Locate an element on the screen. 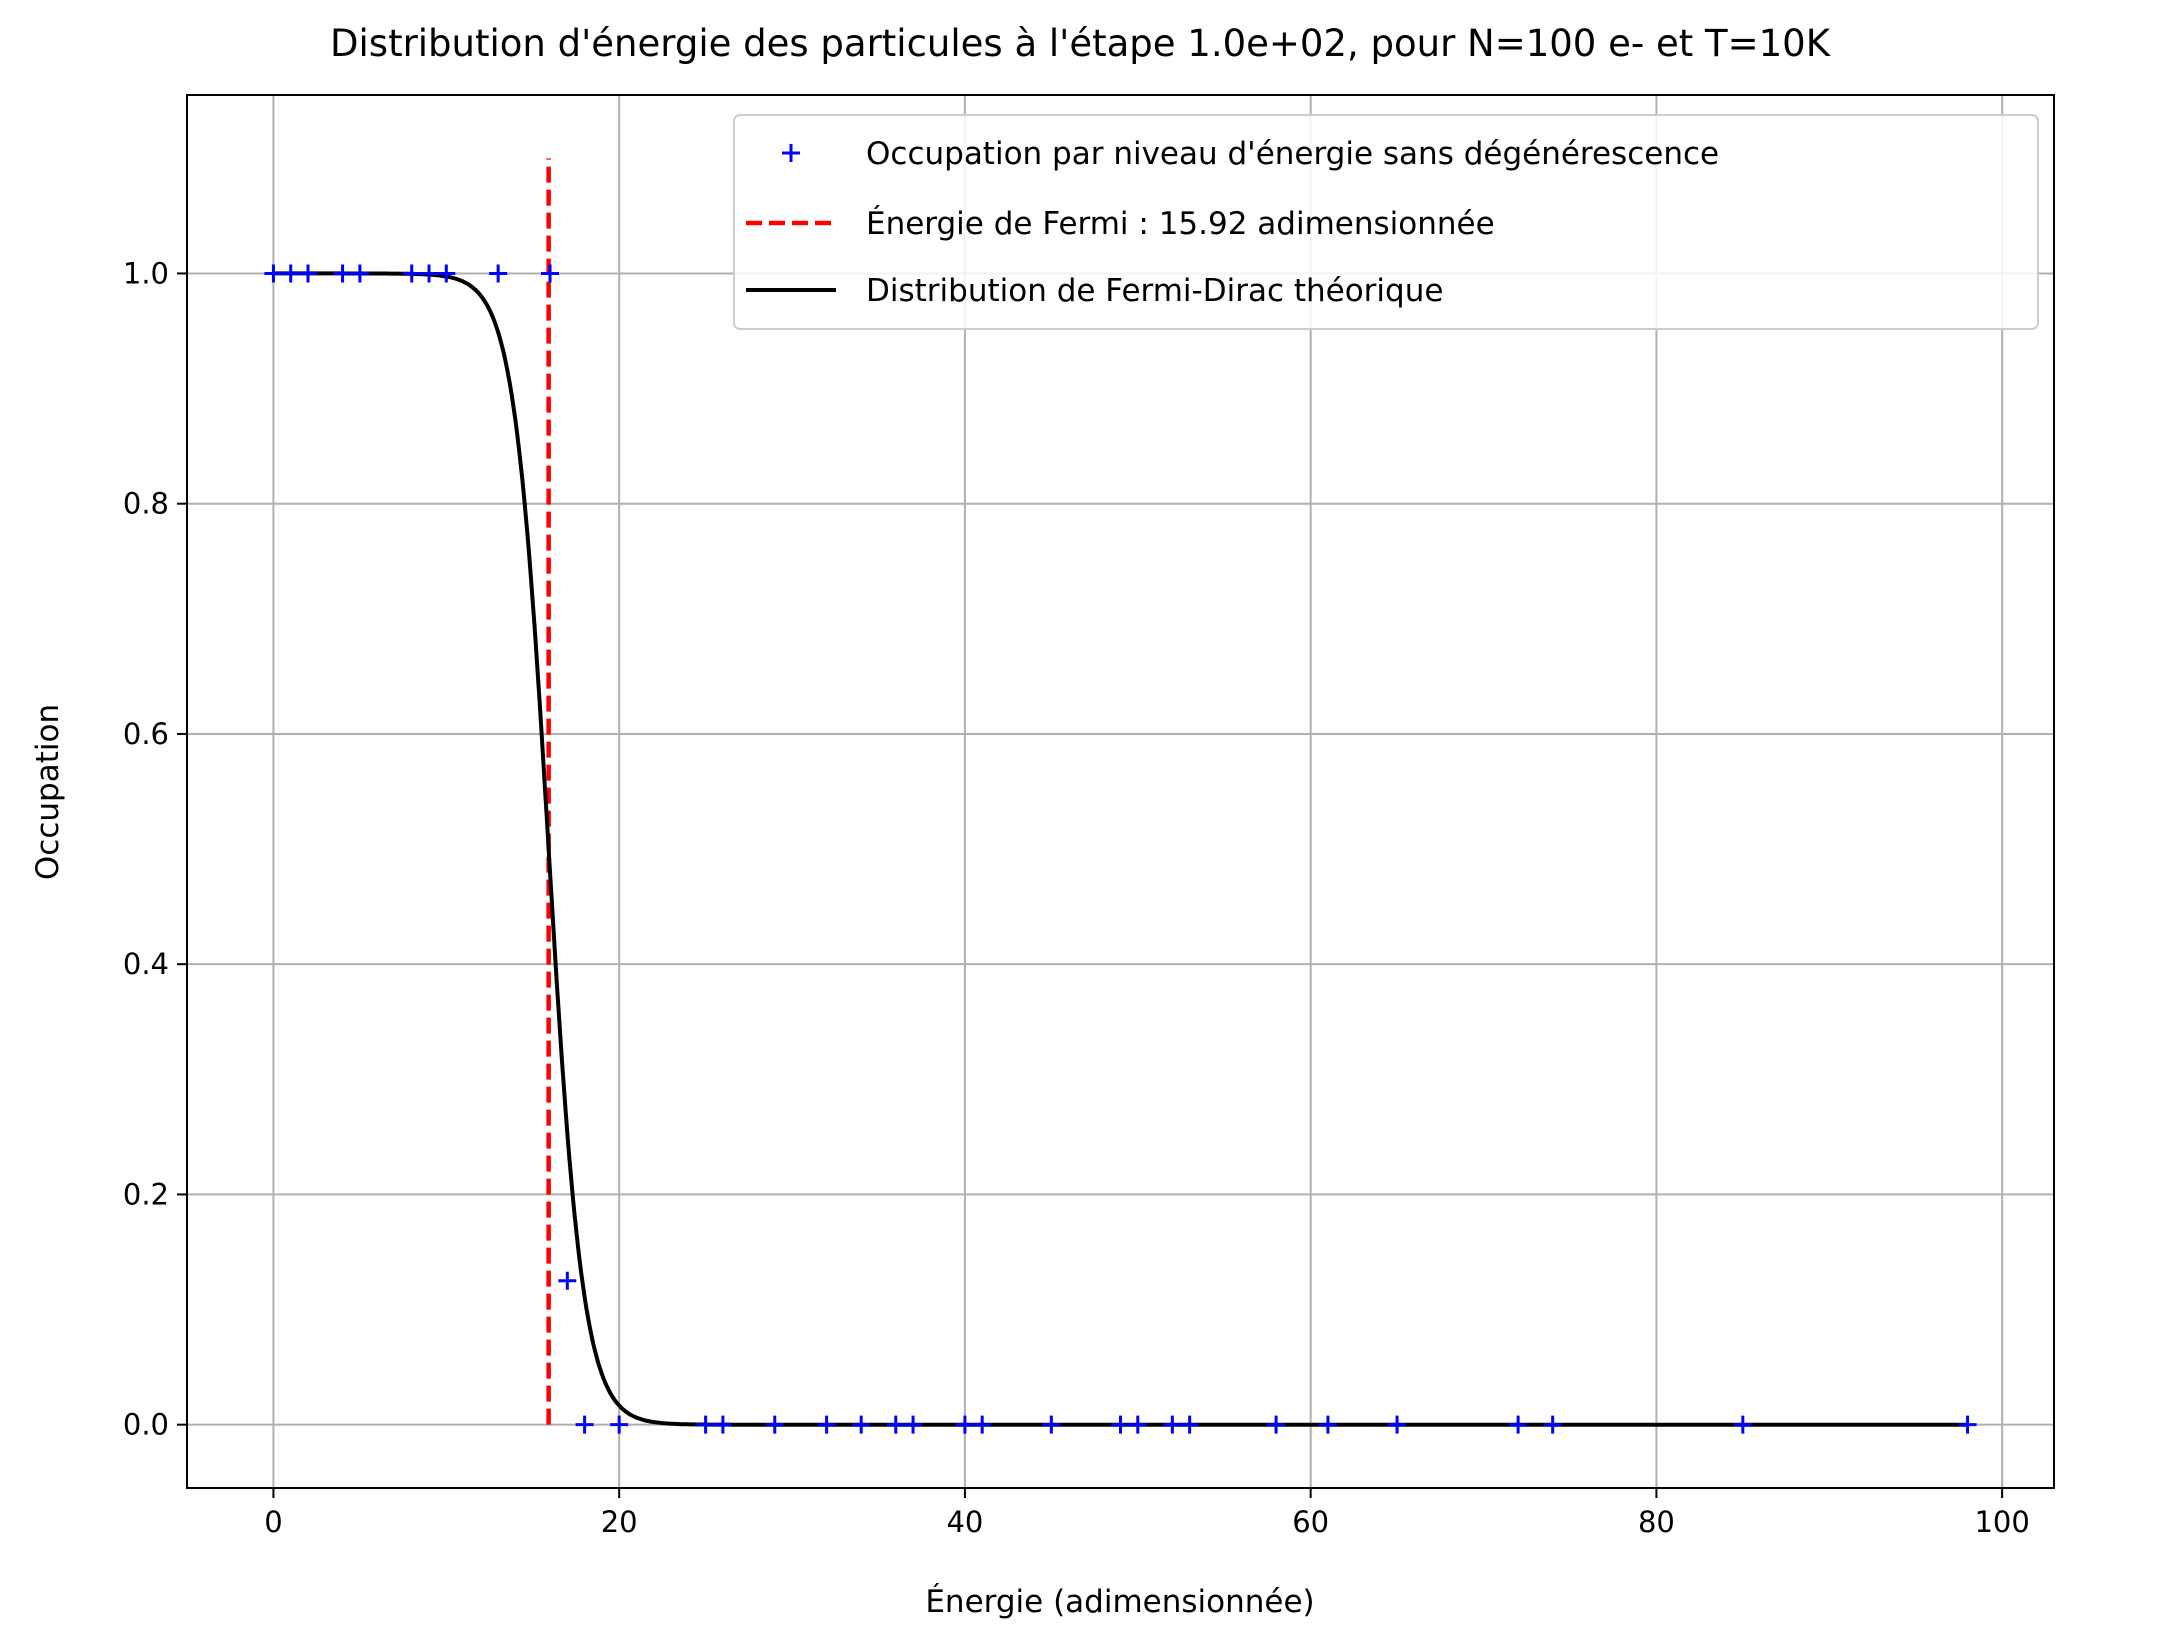 Image resolution: width=2157 pixels, height=1647 pixels. y-tick-label: 0.8 is located at coordinates (146, 504).